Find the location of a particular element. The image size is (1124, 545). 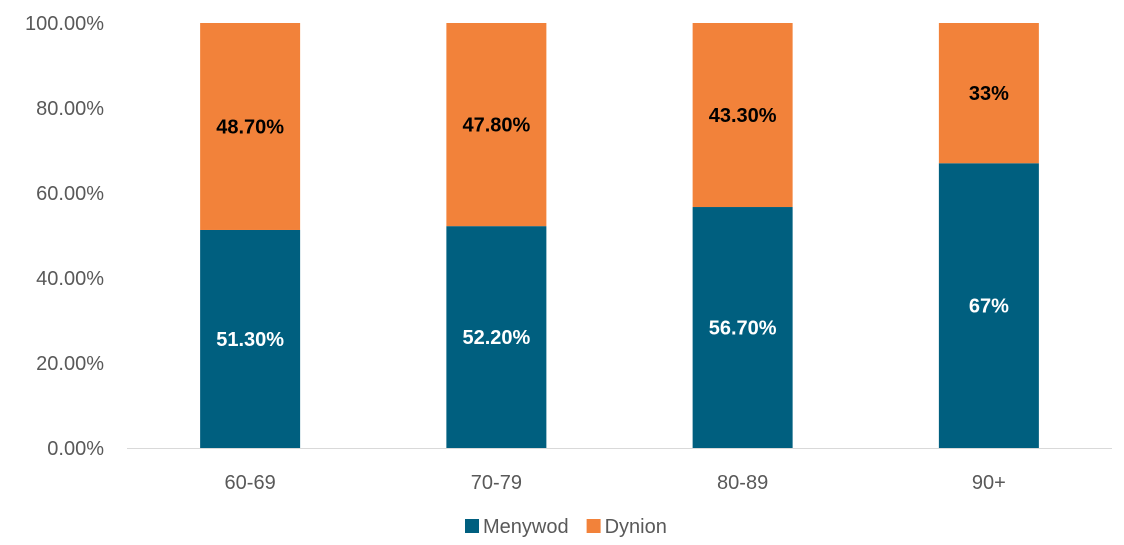

data-label: 43.30% is located at coordinates (743, 116).